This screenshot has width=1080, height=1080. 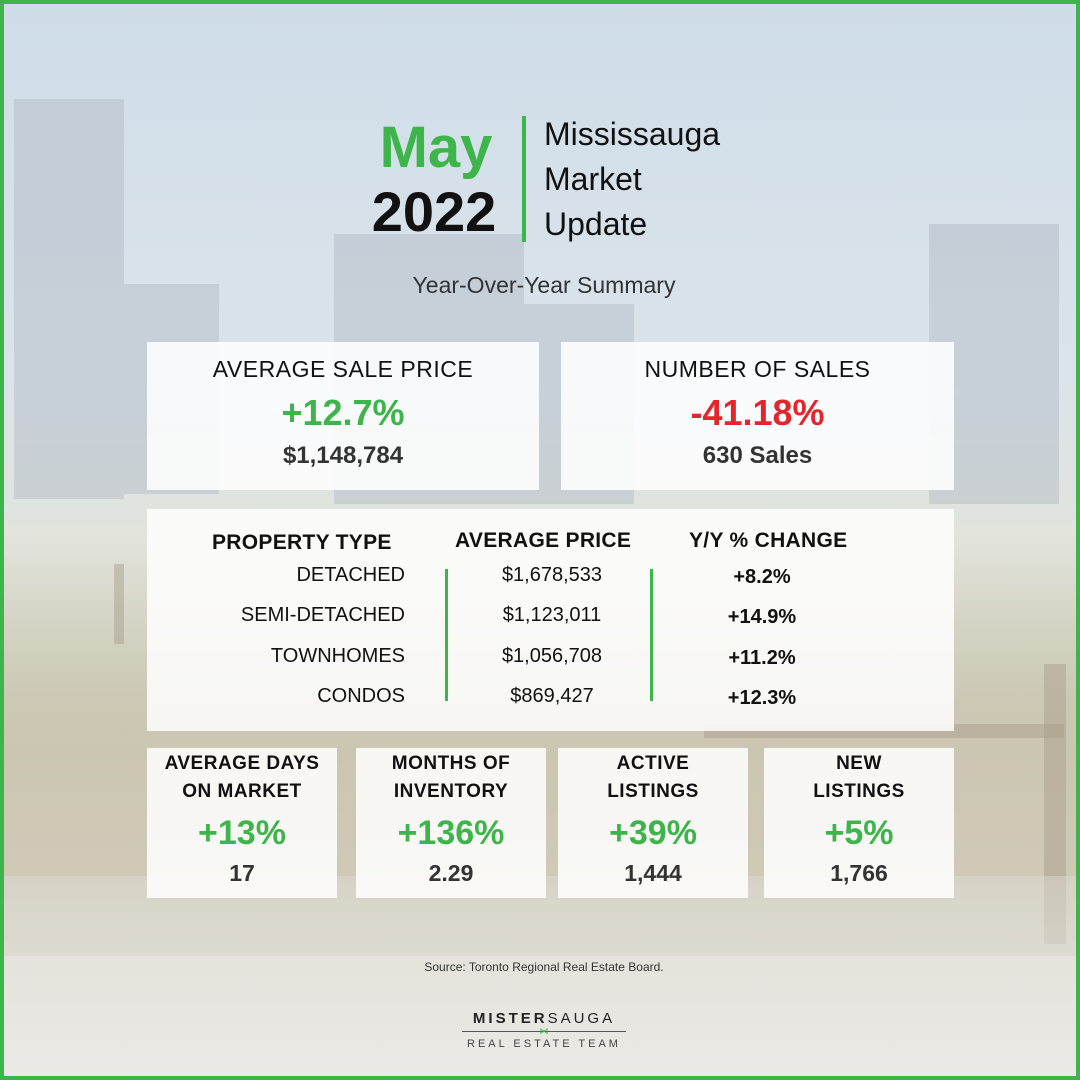 I want to click on bowtie-icon: ⋈, so click(x=544, y=1031).